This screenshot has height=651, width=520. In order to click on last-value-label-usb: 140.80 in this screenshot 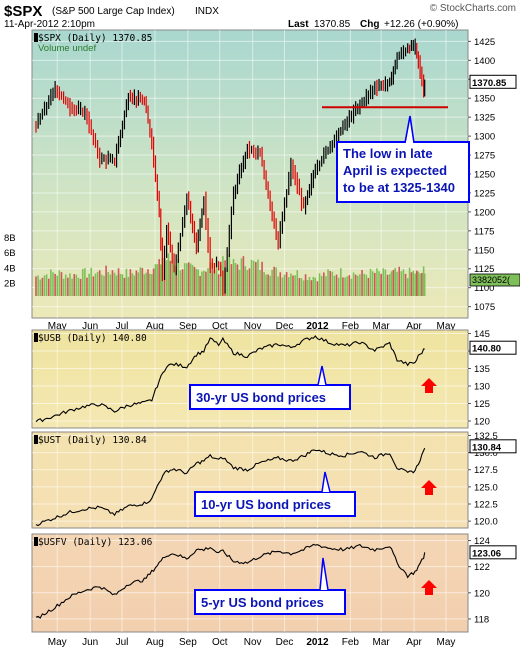, I will do `click(486, 349)`.